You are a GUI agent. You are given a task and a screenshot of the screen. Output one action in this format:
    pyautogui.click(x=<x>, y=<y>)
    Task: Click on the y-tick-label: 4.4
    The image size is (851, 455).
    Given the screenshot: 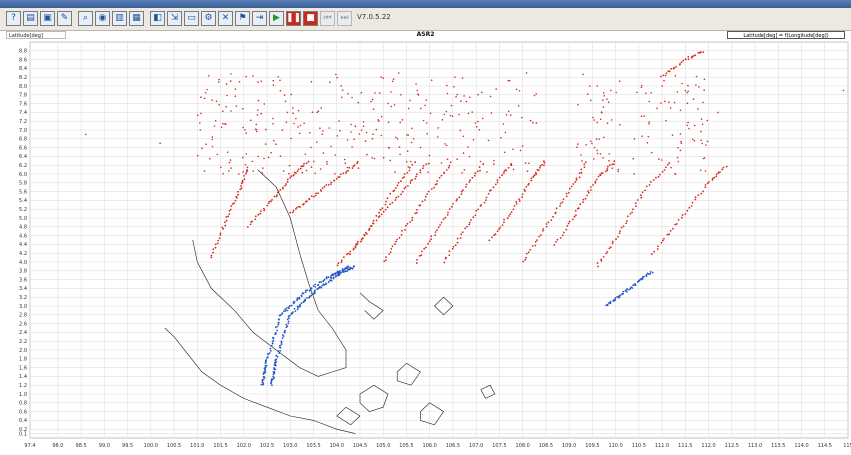 What is the action you would take?
    pyautogui.click(x=23, y=245)
    